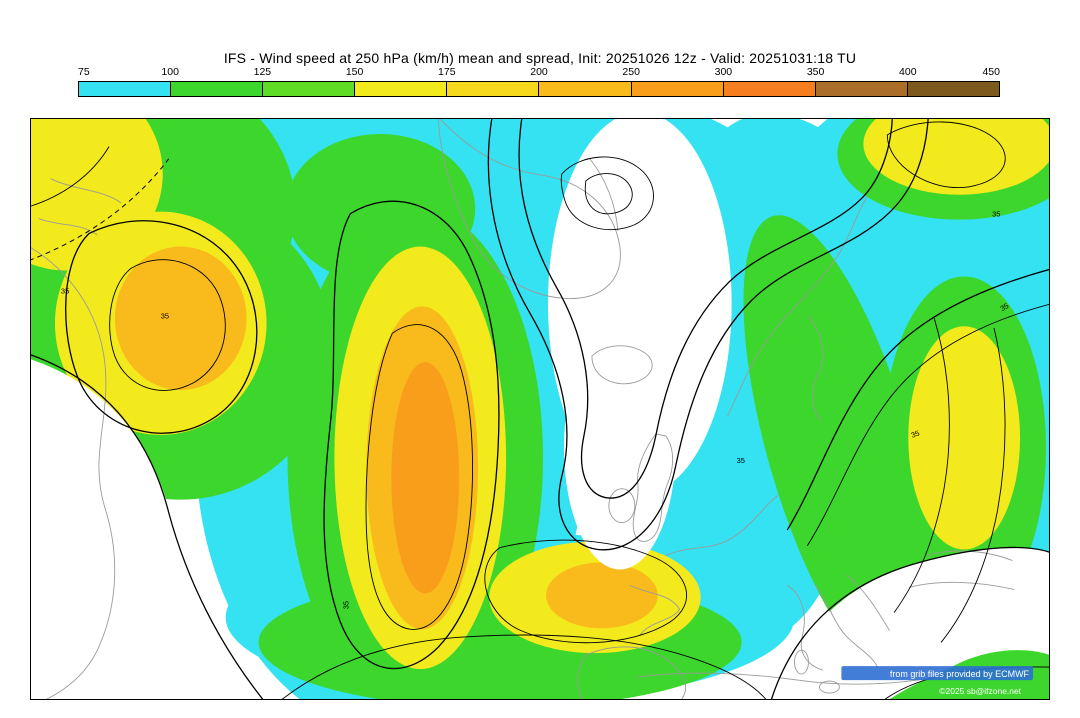 The image size is (1080, 718). I want to click on colorbar-tick-label: 125, so click(262, 72).